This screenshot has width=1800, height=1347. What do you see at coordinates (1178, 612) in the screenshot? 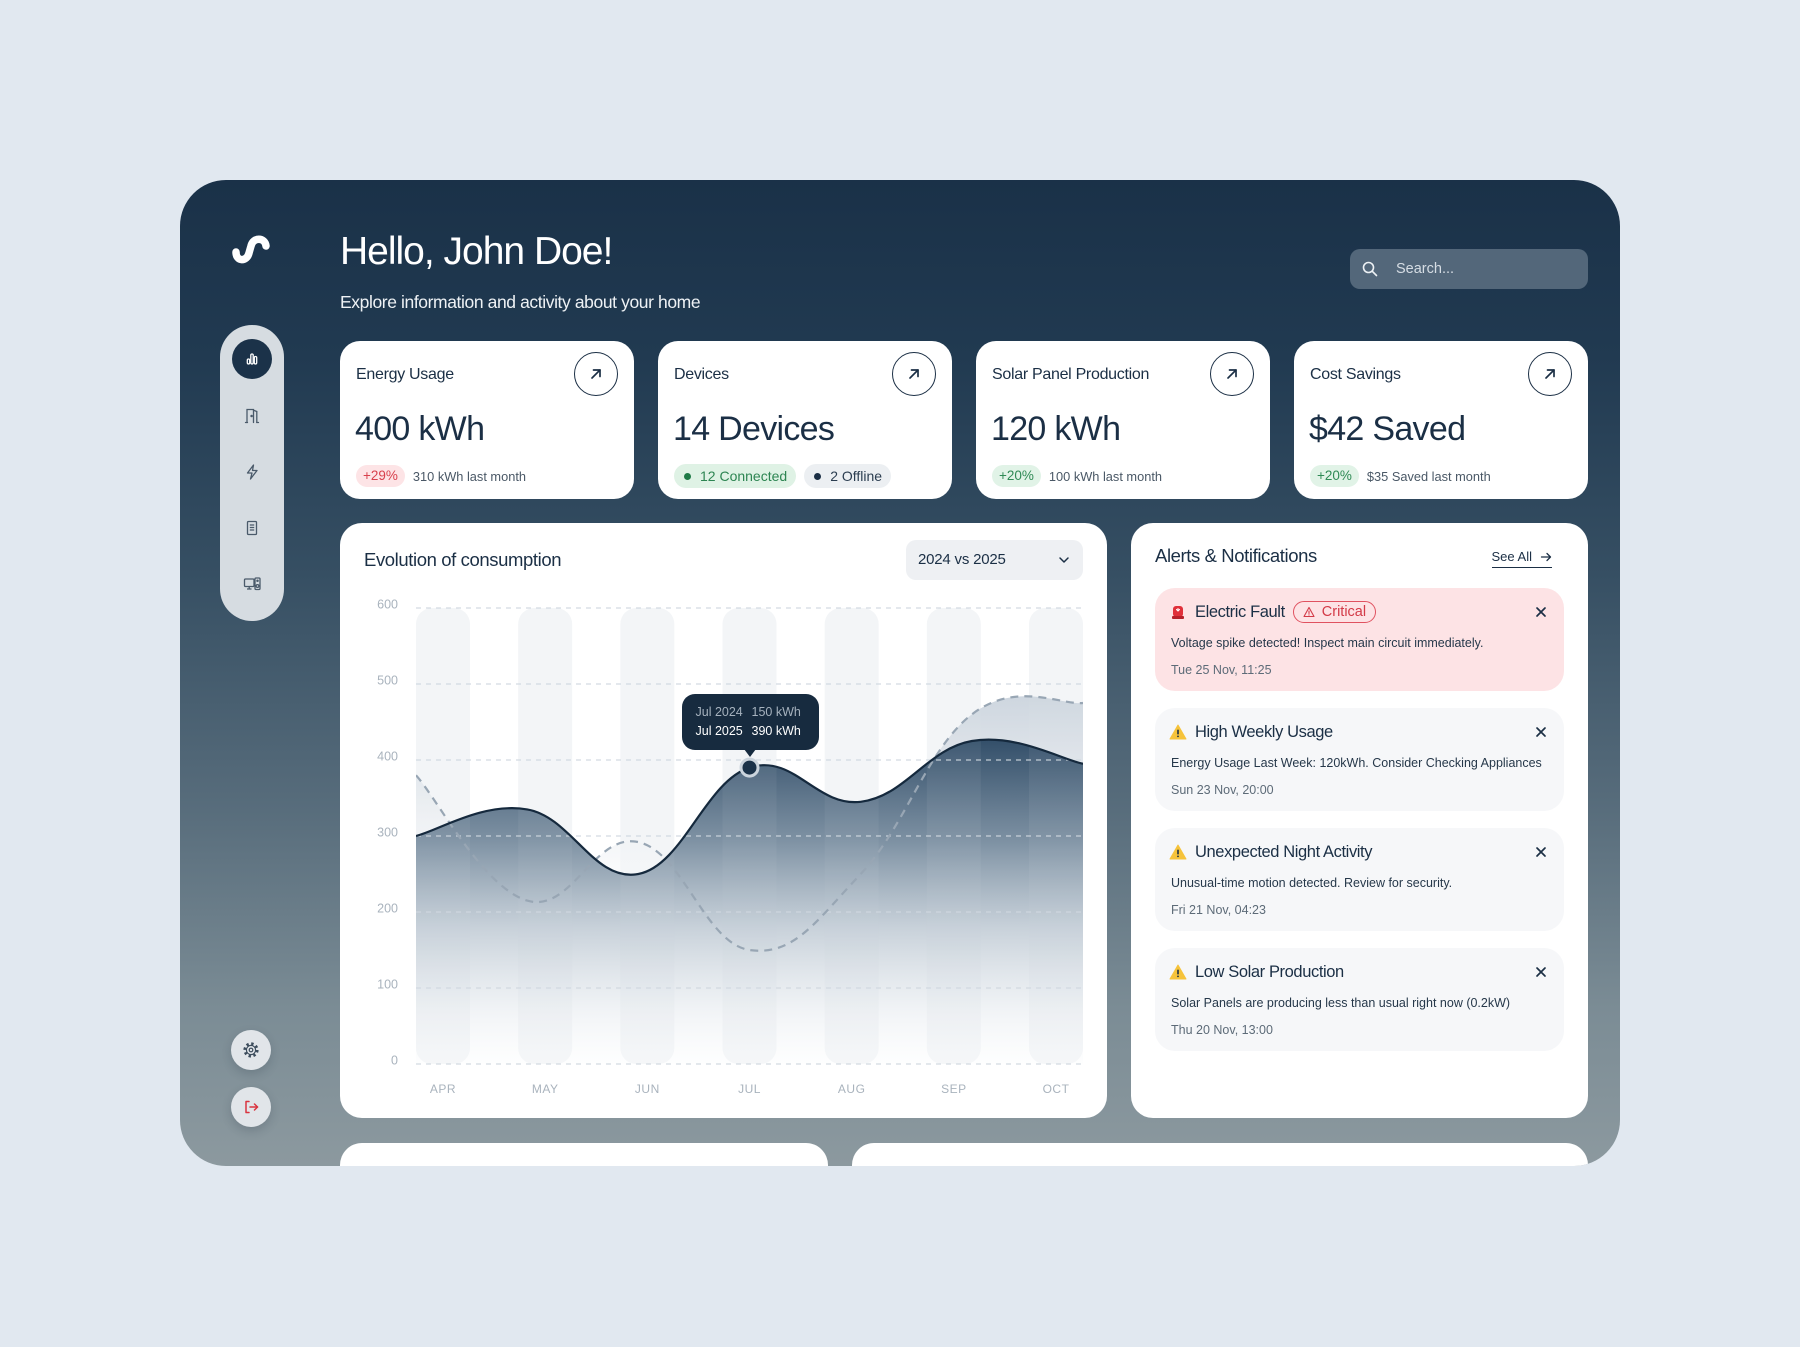
I see `siren-icon` at bounding box center [1178, 612].